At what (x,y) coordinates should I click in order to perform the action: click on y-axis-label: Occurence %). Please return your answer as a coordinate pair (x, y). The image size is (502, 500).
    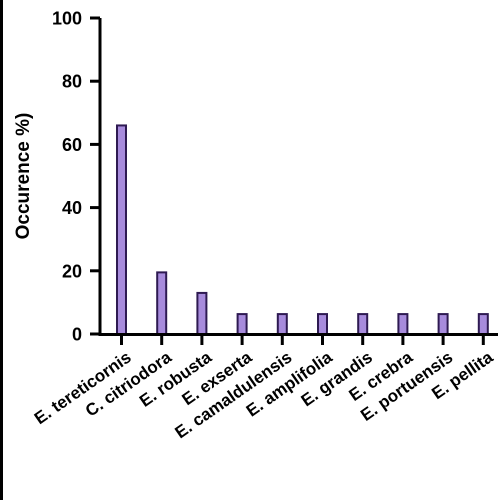
    Looking at the image, I should click on (23, 176).